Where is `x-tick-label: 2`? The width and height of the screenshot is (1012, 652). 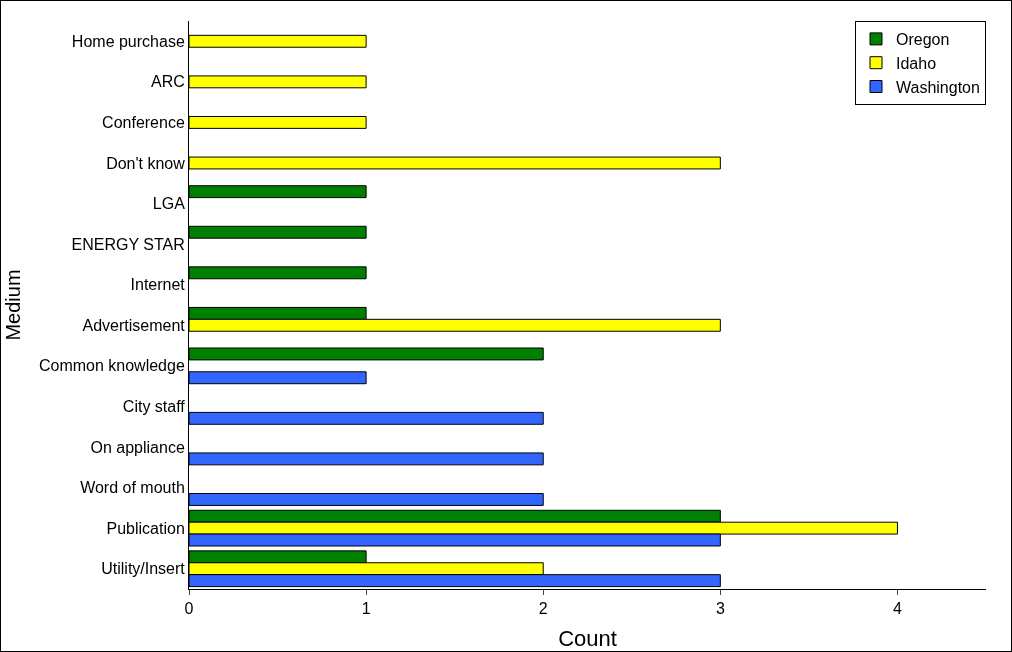 x-tick-label: 2 is located at coordinates (543, 609).